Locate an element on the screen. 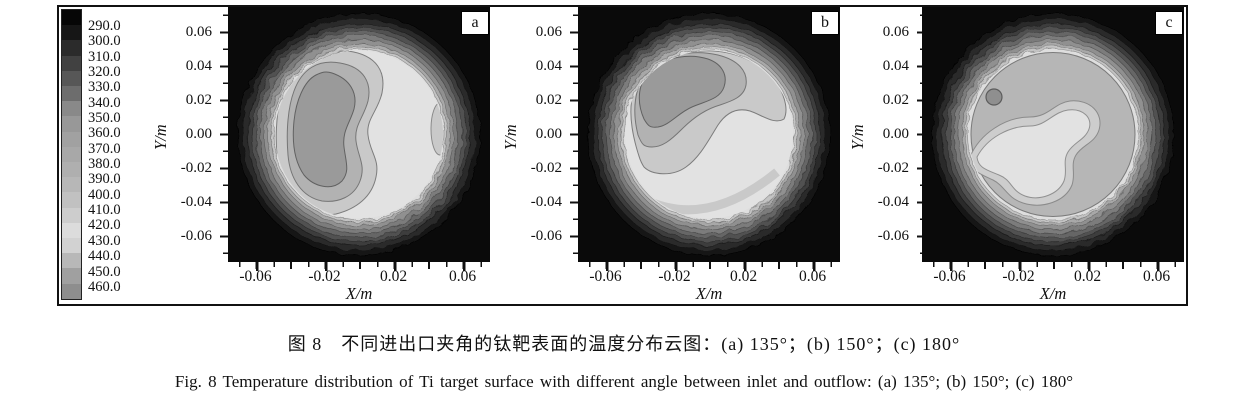  colorbar-tick-label: 290.0 is located at coordinates (104, 26).